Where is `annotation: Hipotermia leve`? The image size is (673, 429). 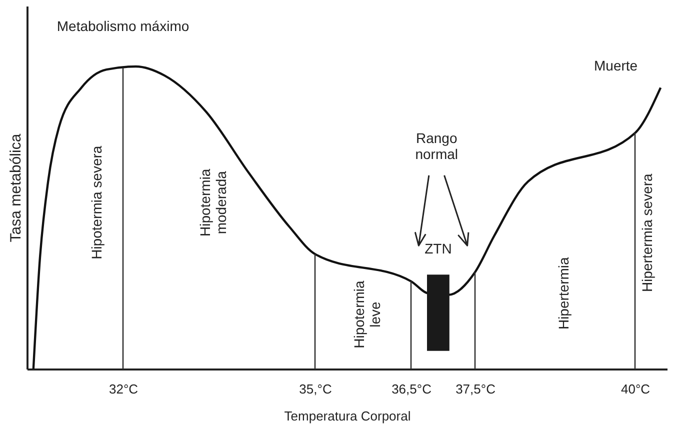
annotation: Hipotermia leve is located at coordinates (366, 314).